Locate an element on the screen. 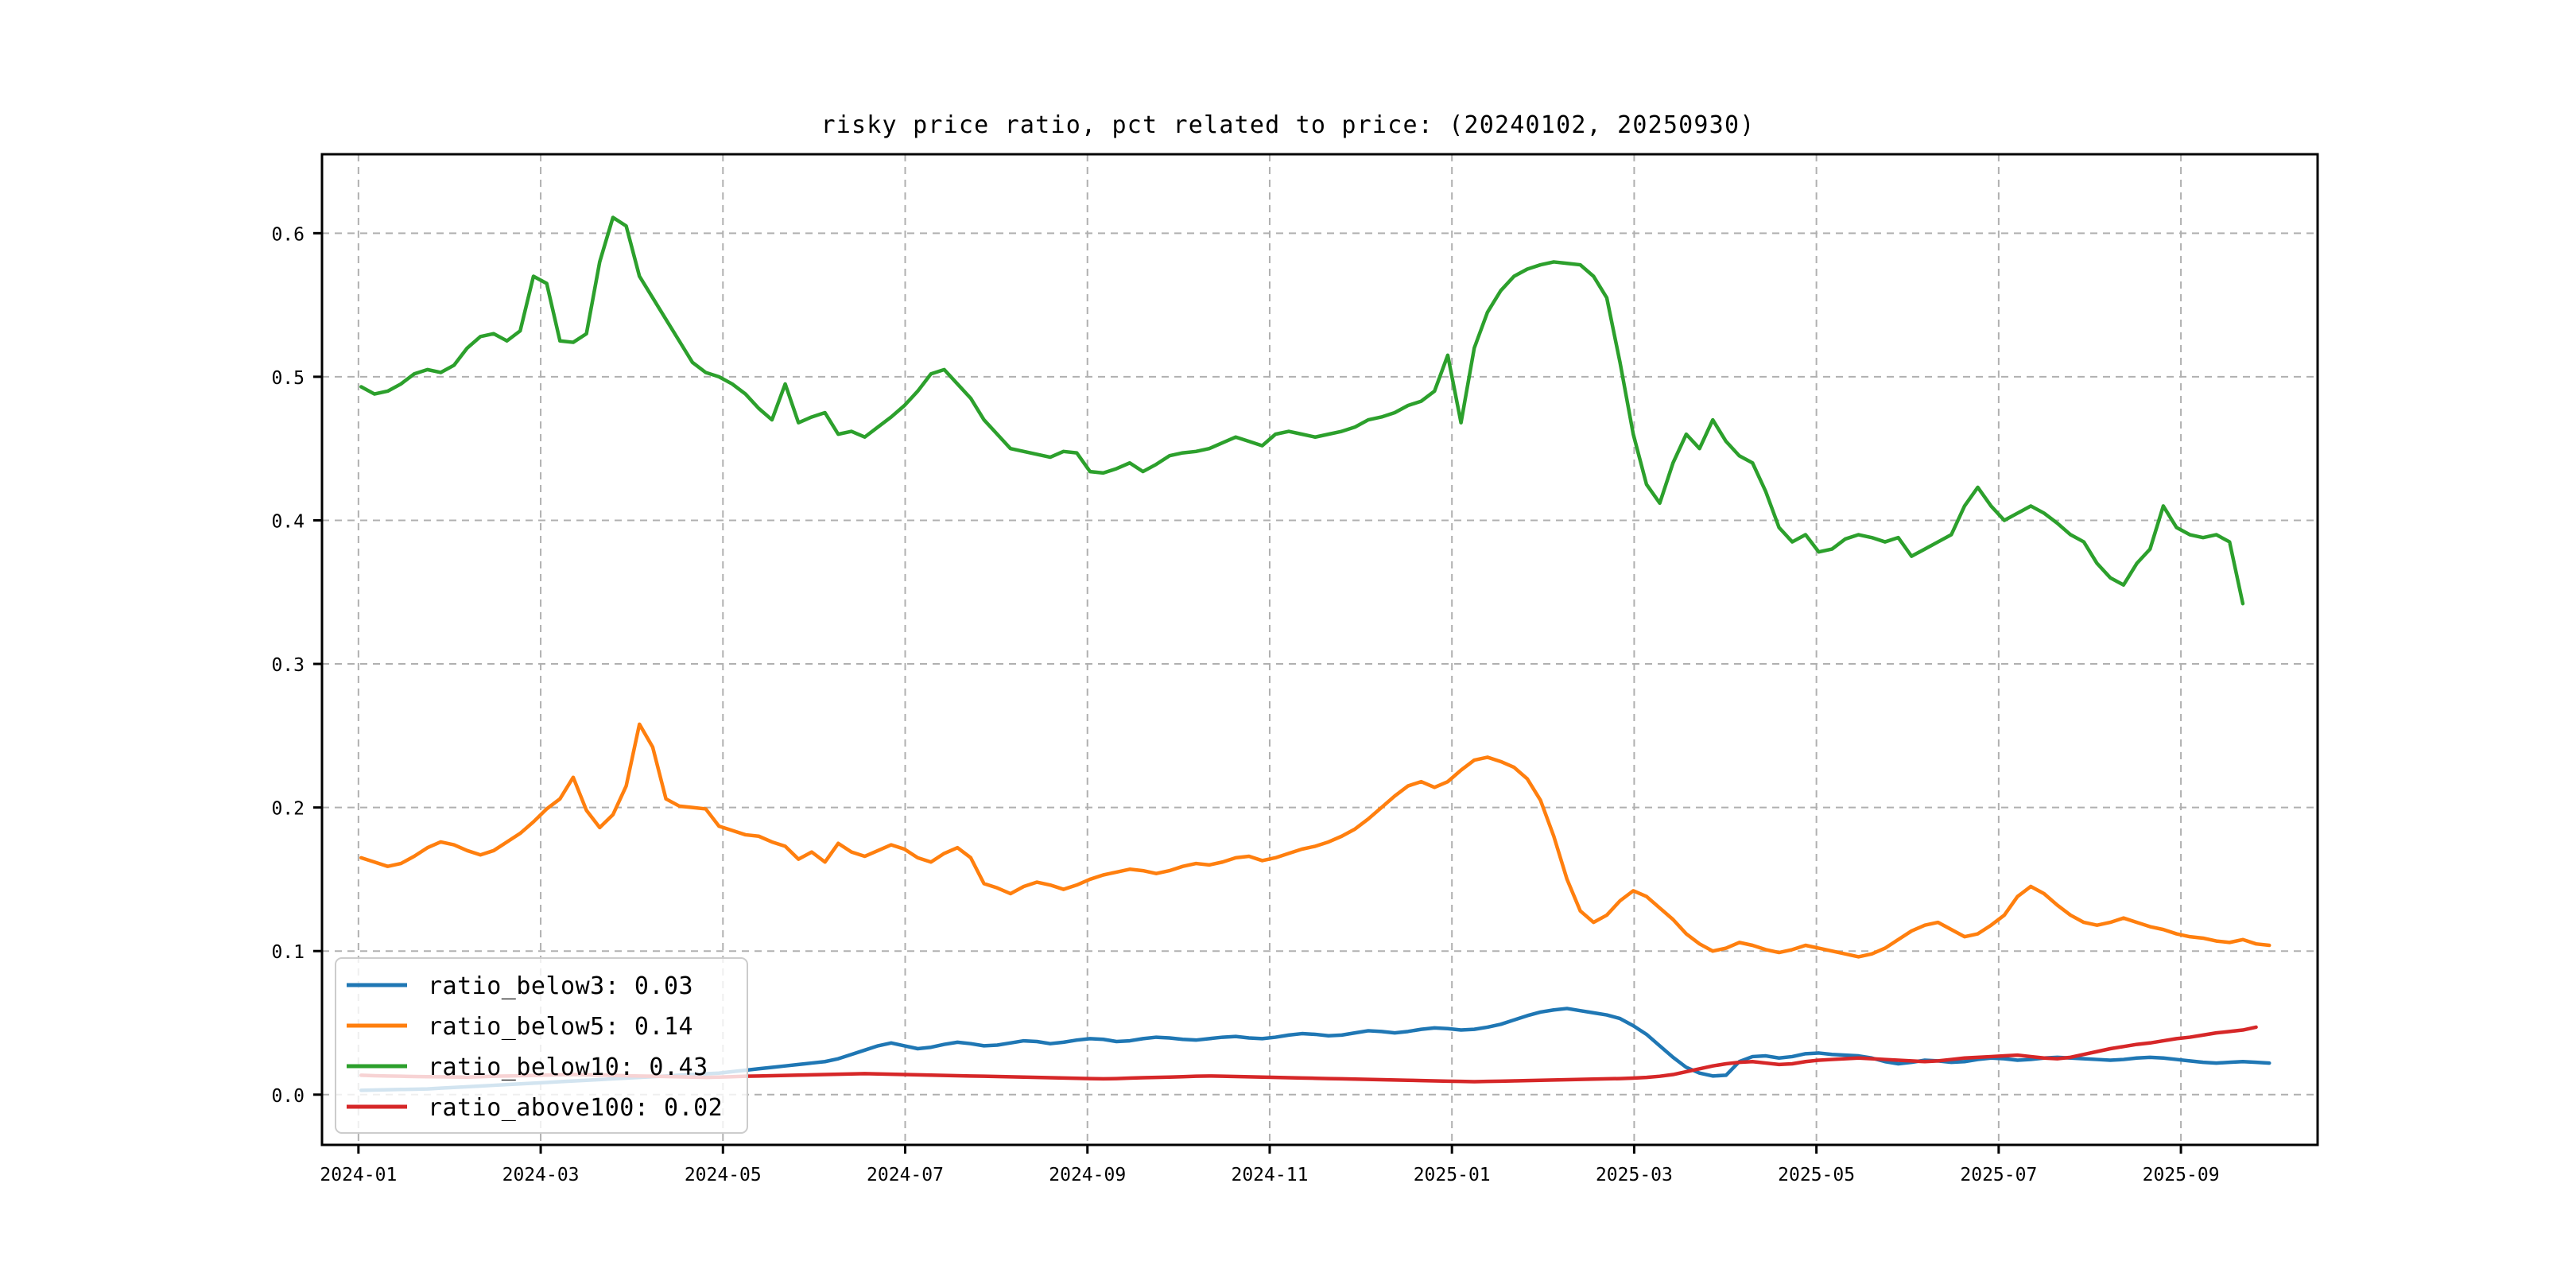 The width and height of the screenshot is (2576, 1288). x-tick-label: 2024-01 is located at coordinates (359, 1175).